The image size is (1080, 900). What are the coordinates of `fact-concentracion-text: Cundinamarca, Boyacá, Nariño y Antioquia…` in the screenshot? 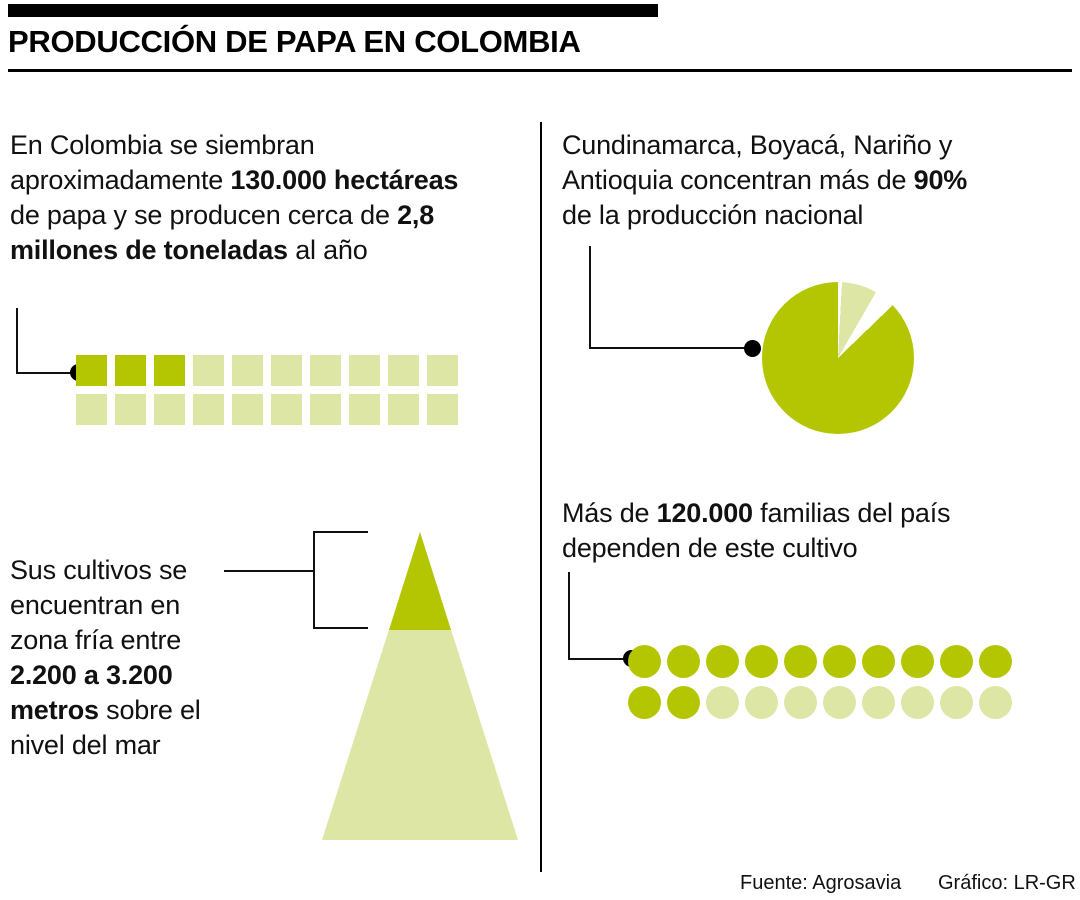 It's located at (779, 180).